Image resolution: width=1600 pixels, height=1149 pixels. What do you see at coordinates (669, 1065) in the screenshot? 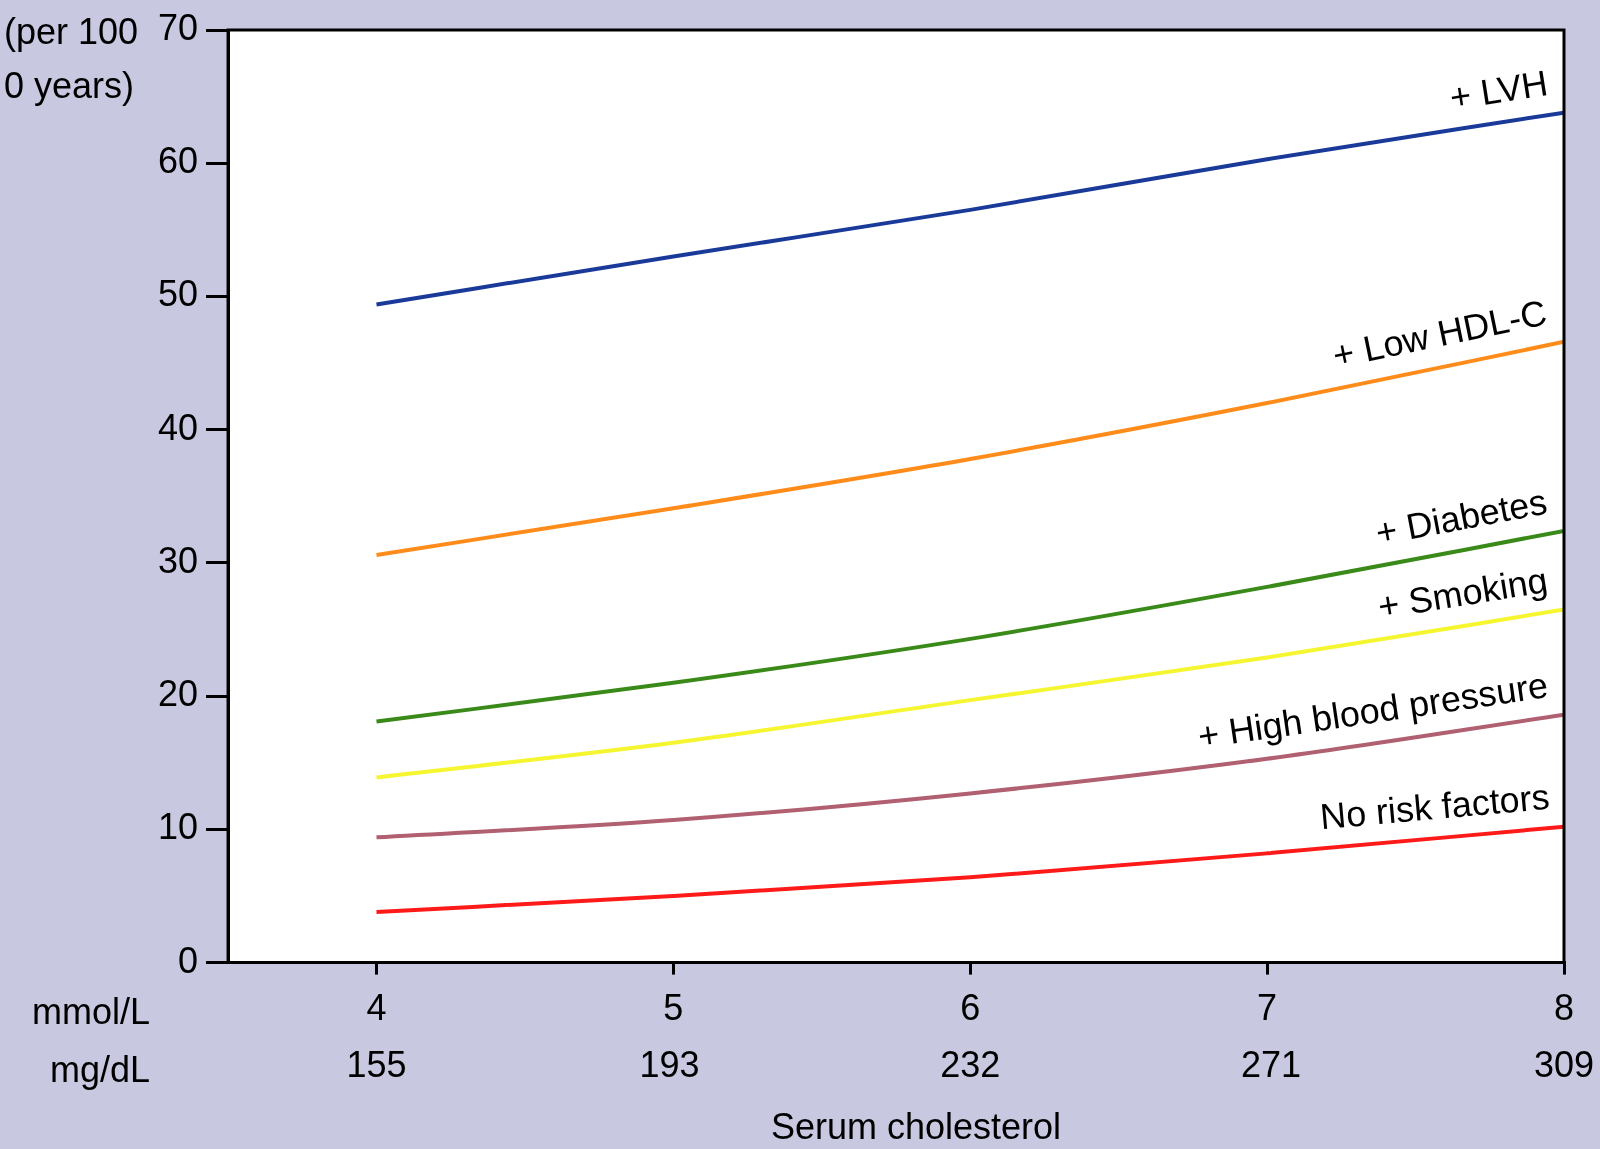
I see `x2-tick-label: 193` at bounding box center [669, 1065].